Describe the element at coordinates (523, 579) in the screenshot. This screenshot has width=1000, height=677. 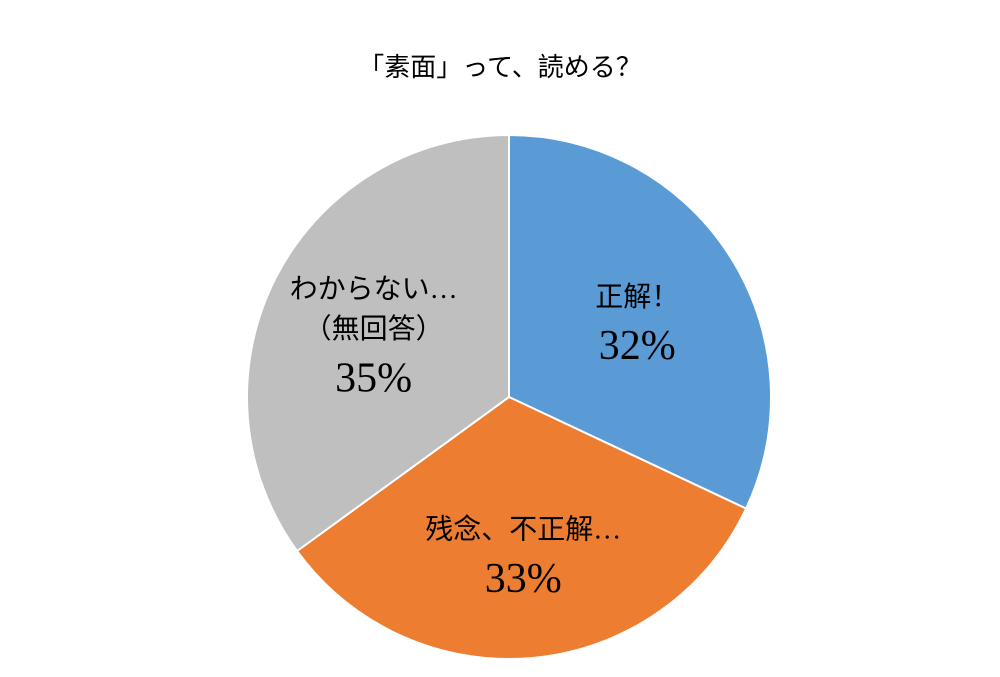
I see `value-label: 33%` at that location.